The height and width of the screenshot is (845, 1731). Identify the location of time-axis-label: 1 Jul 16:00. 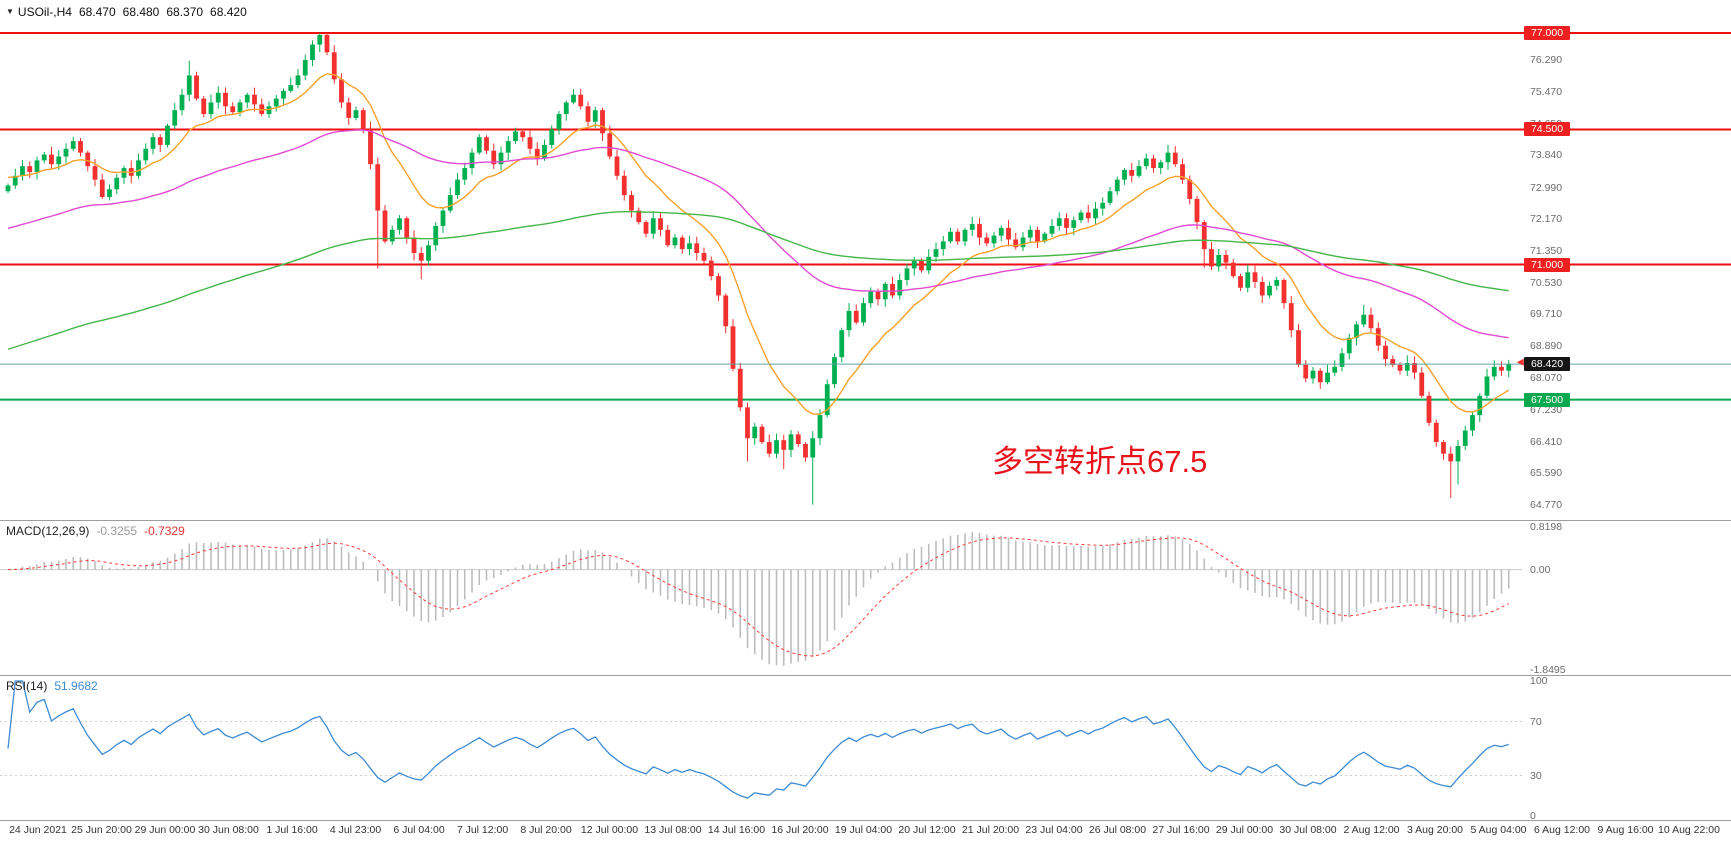
(292, 830).